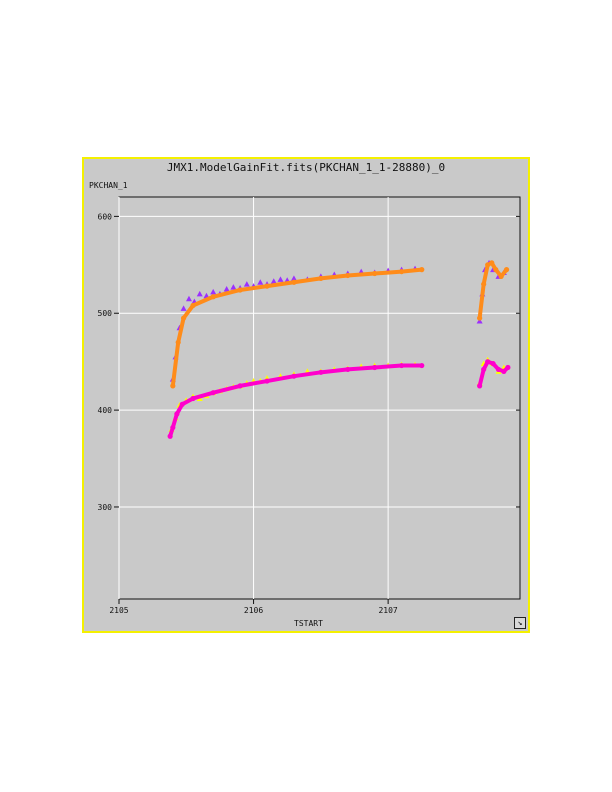  Describe the element at coordinates (520, 623) in the screenshot. I see `resize-icon: ↘` at that location.